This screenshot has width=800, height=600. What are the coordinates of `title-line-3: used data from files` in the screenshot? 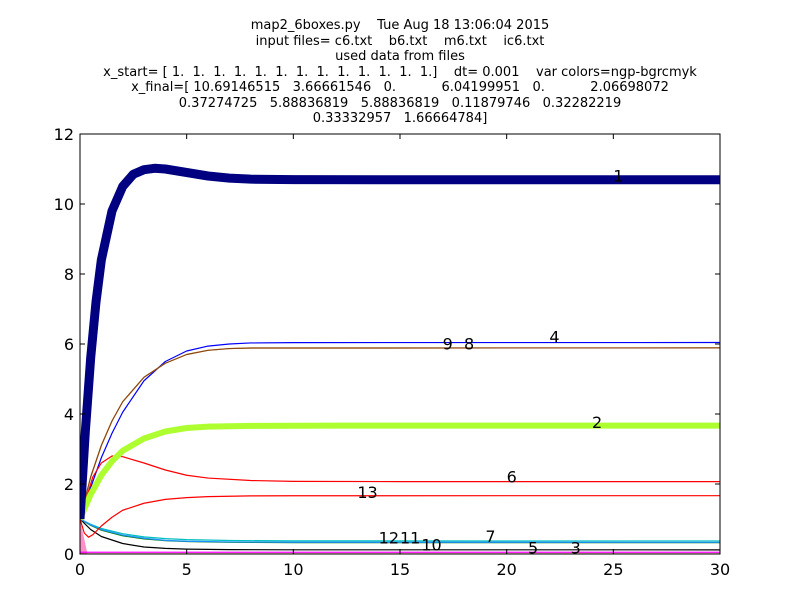 It's located at (400, 56).